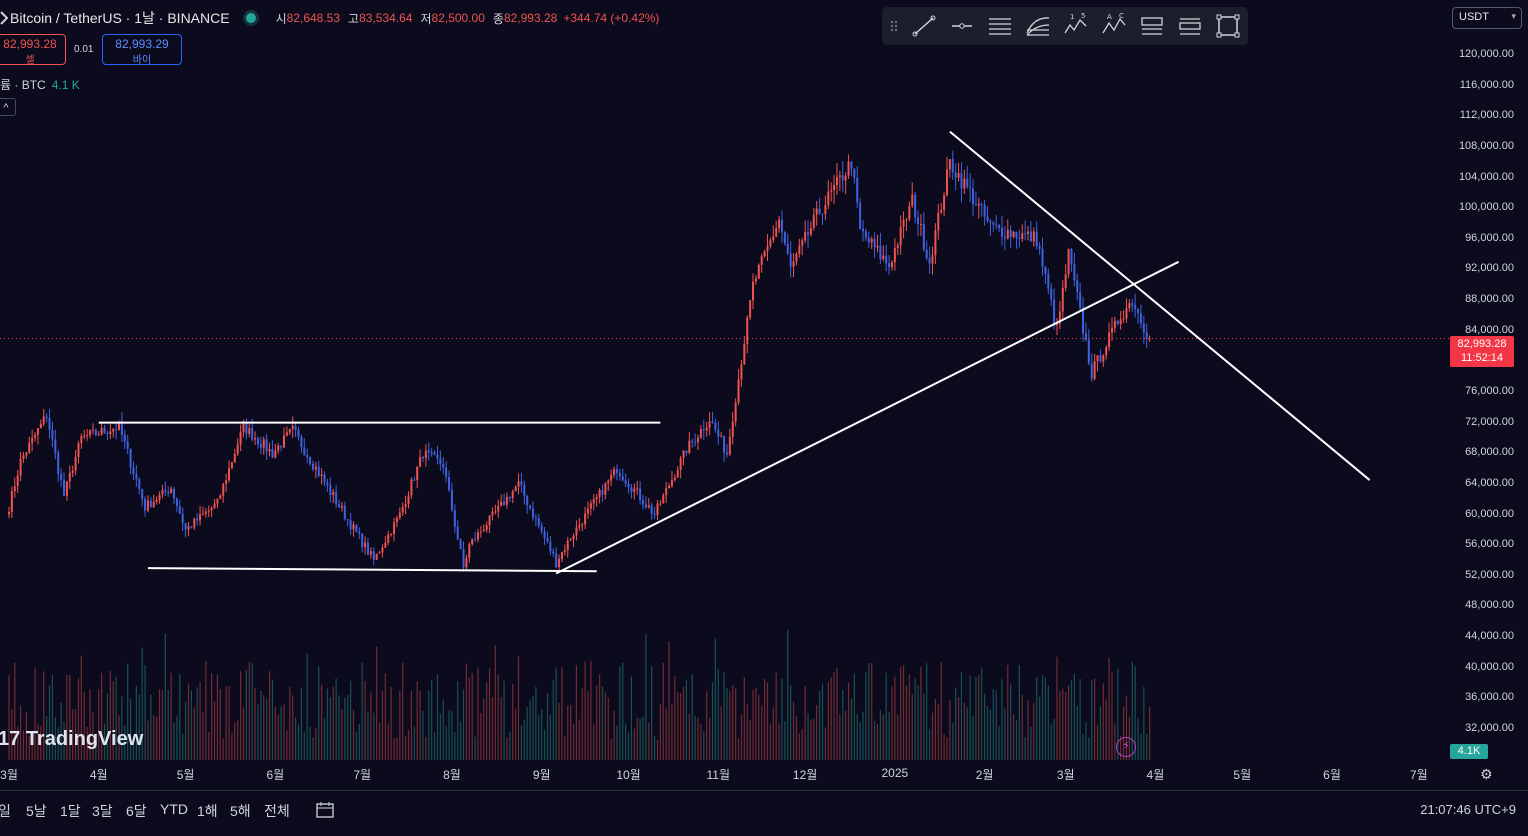 The image size is (1528, 836). What do you see at coordinates (1489, 421) in the screenshot?
I see `y-tick-label: 72,000.00` at bounding box center [1489, 421].